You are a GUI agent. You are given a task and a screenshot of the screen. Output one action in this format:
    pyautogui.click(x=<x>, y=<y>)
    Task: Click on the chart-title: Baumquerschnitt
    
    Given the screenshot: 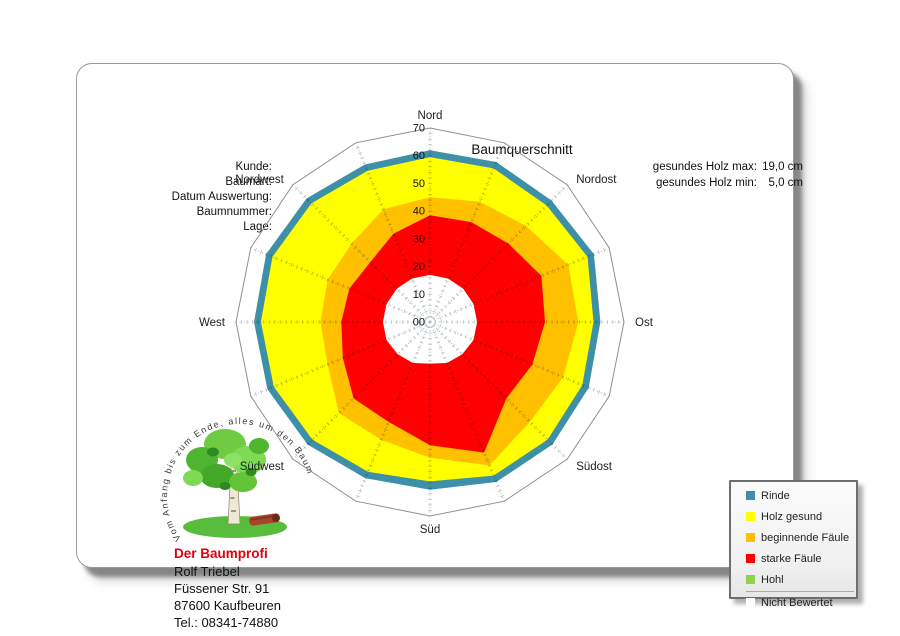 What is the action you would take?
    pyautogui.click(x=522, y=149)
    